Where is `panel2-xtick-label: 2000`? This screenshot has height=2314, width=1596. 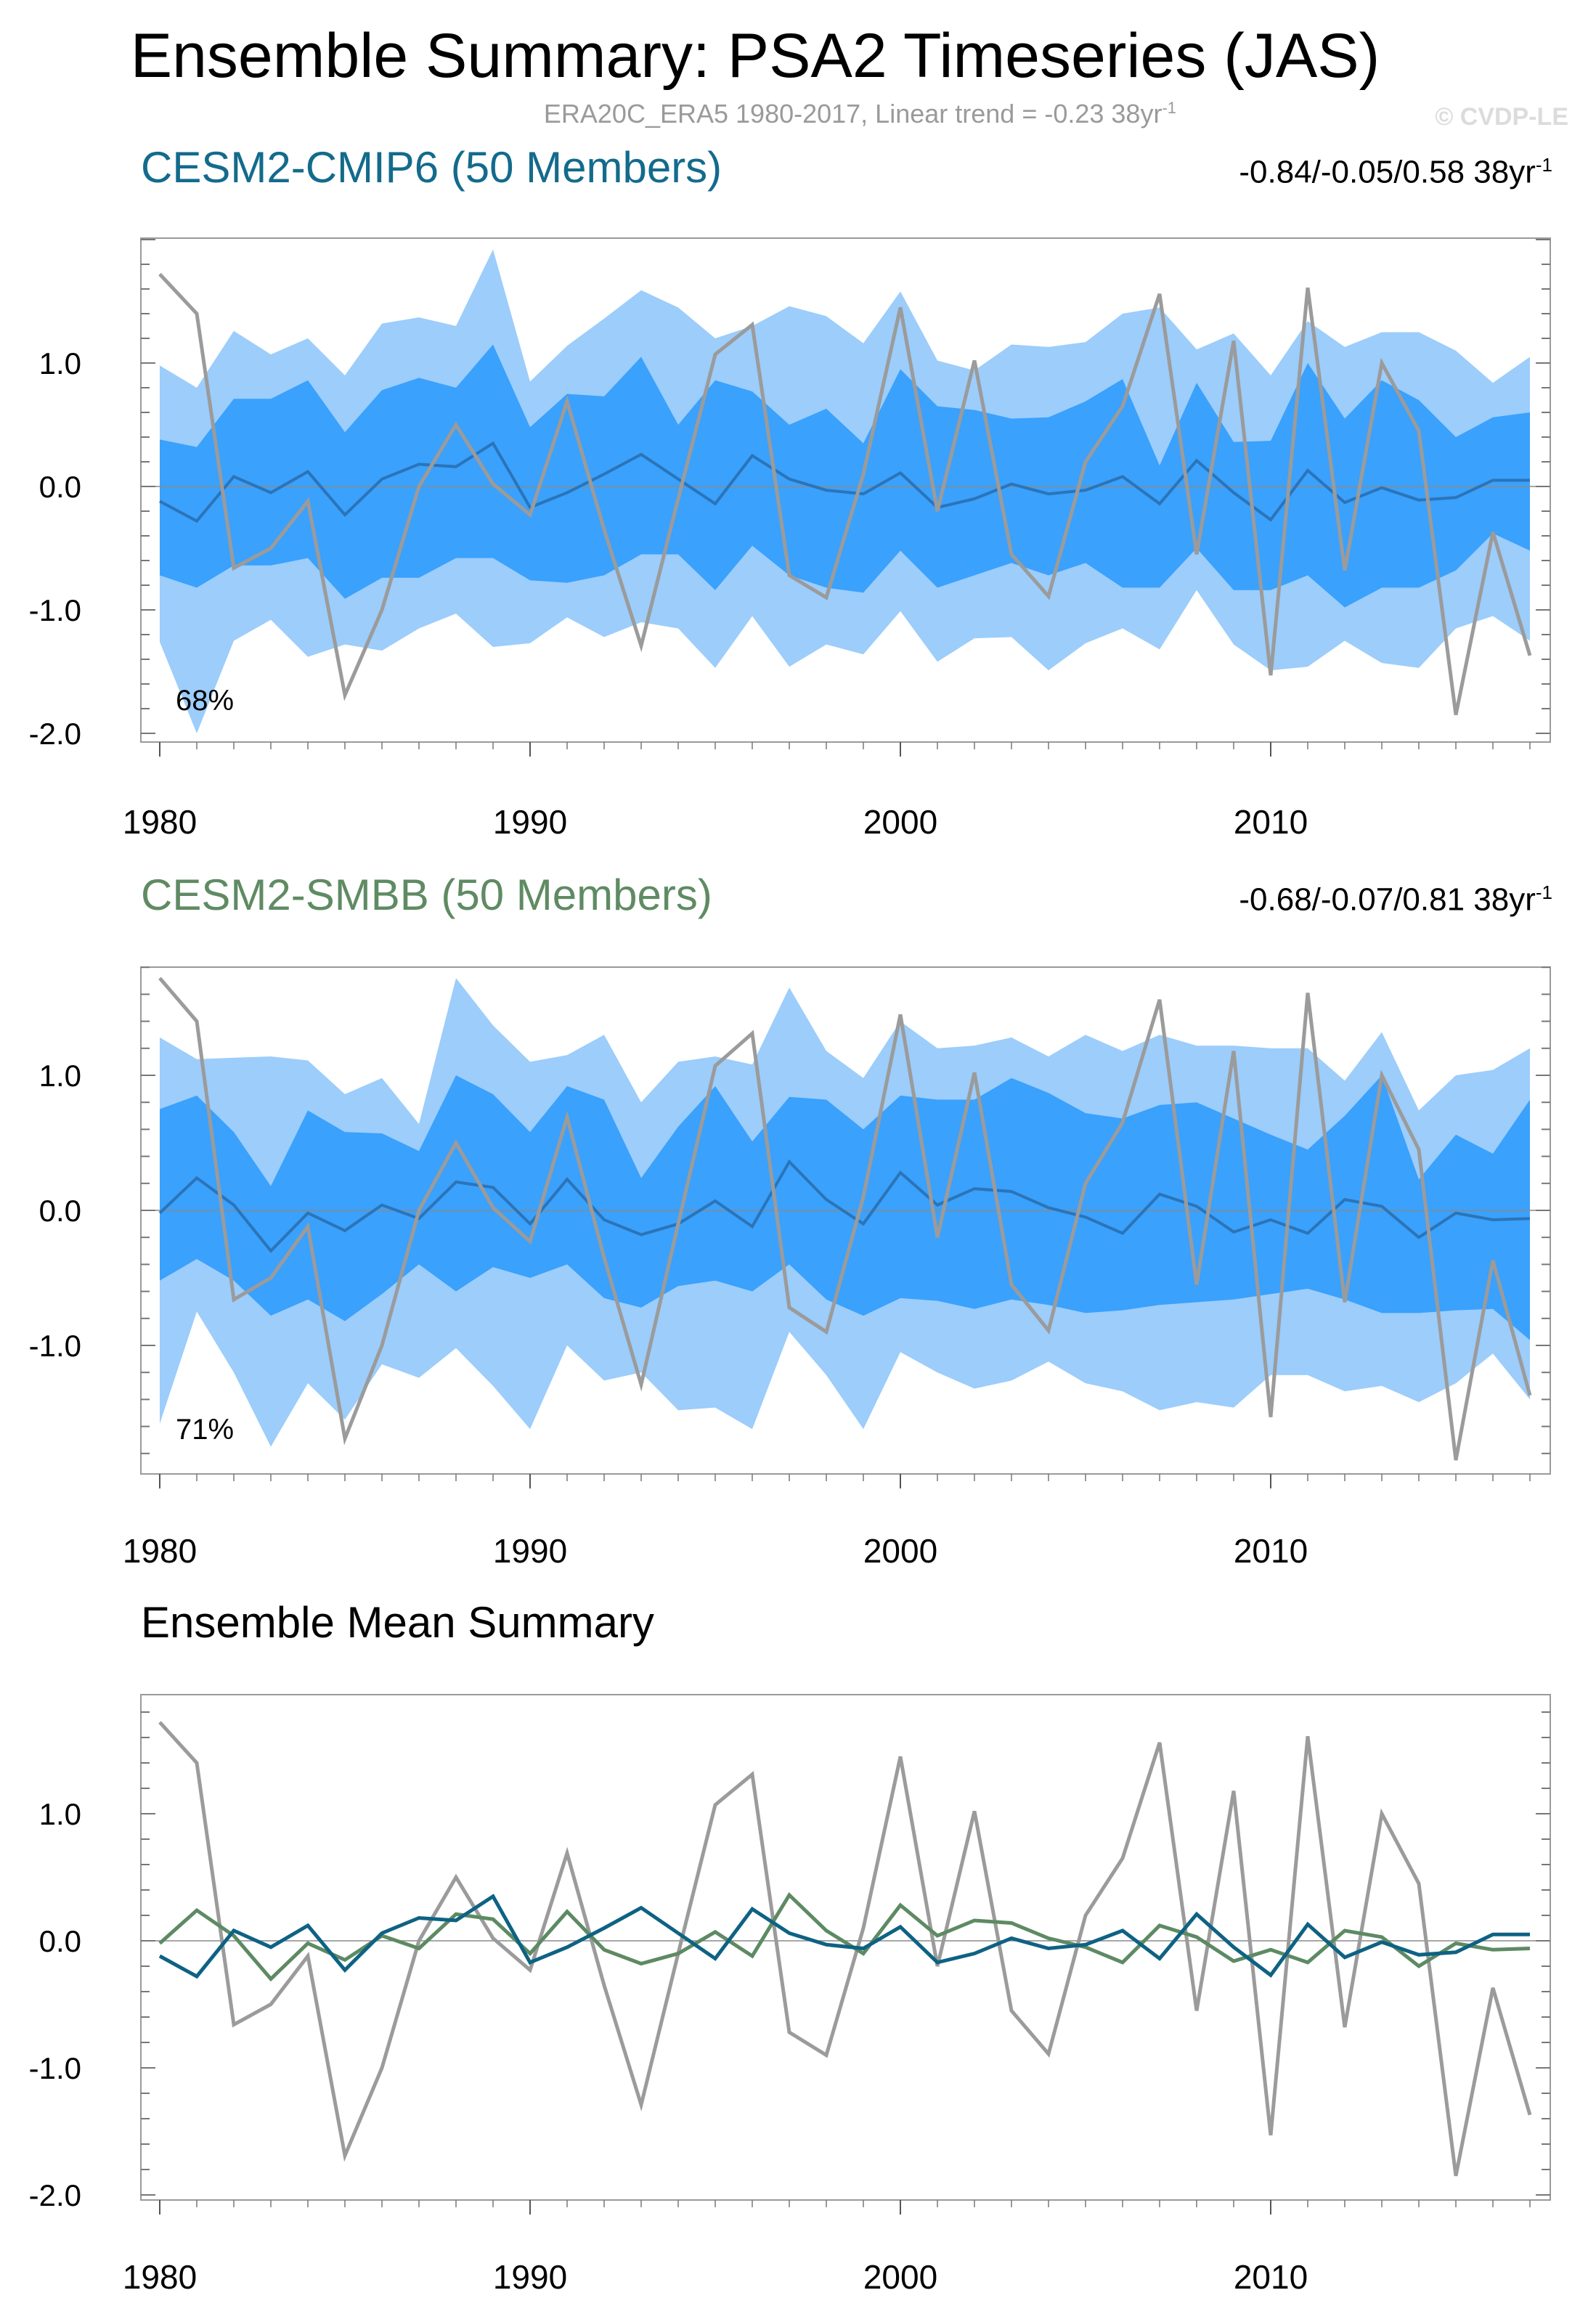
panel2-xtick-label: 2000 is located at coordinates (900, 1551).